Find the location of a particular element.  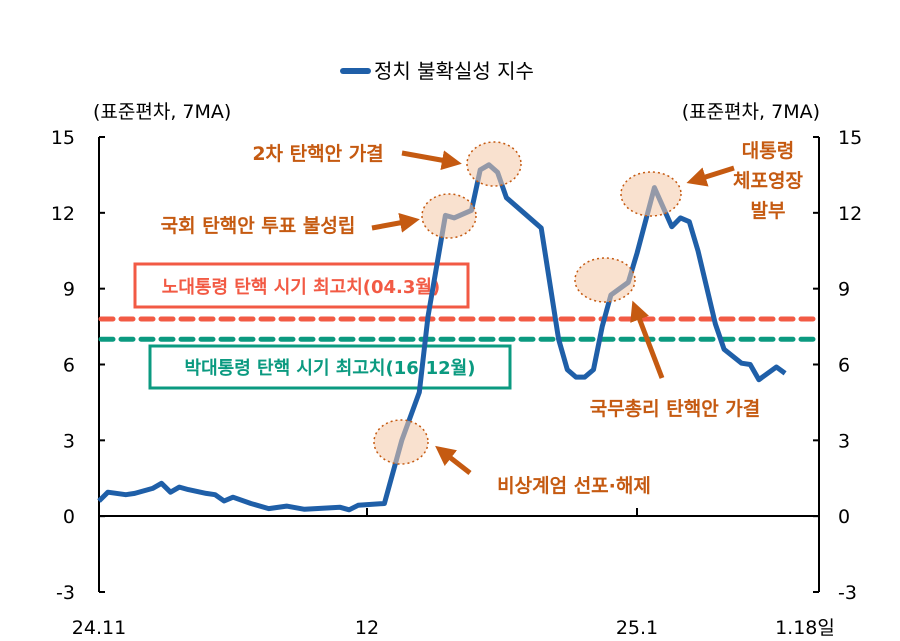

y-tick-label-right: 0 is located at coordinates (844, 517).